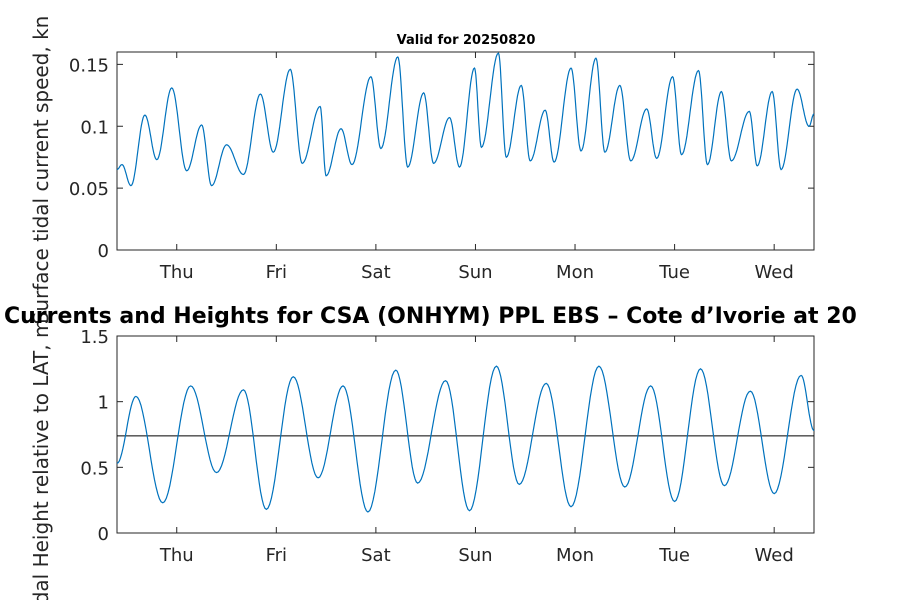 The width and height of the screenshot is (900, 600). What do you see at coordinates (774, 272) in the screenshot?
I see `current-x-tick-label: Wed` at bounding box center [774, 272].